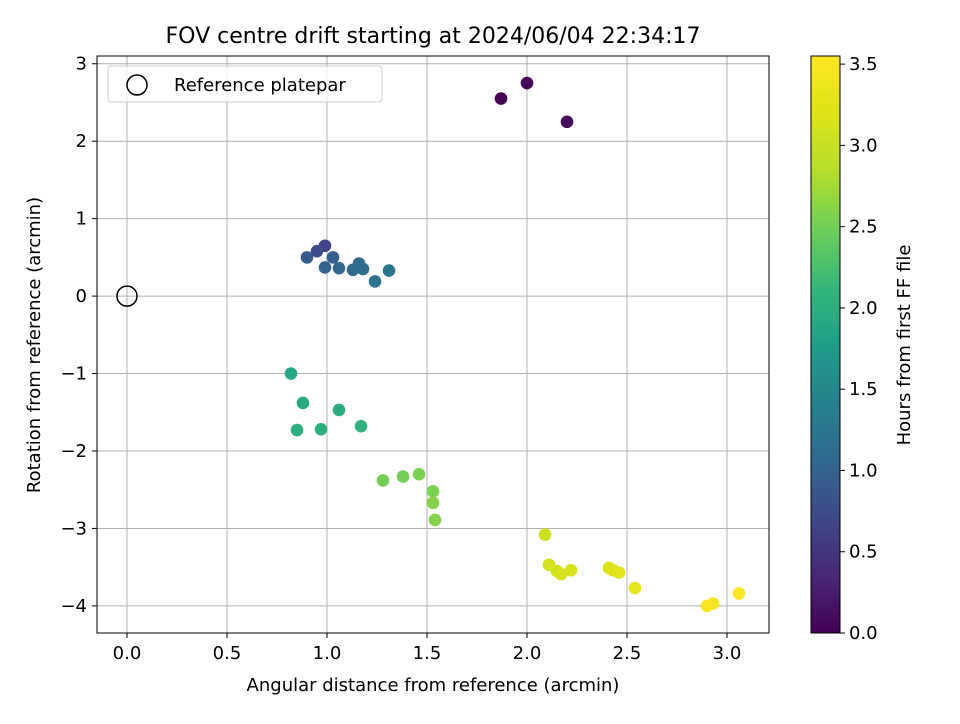  I want to click on colorbar-tick-label: 1.0, so click(863, 470).